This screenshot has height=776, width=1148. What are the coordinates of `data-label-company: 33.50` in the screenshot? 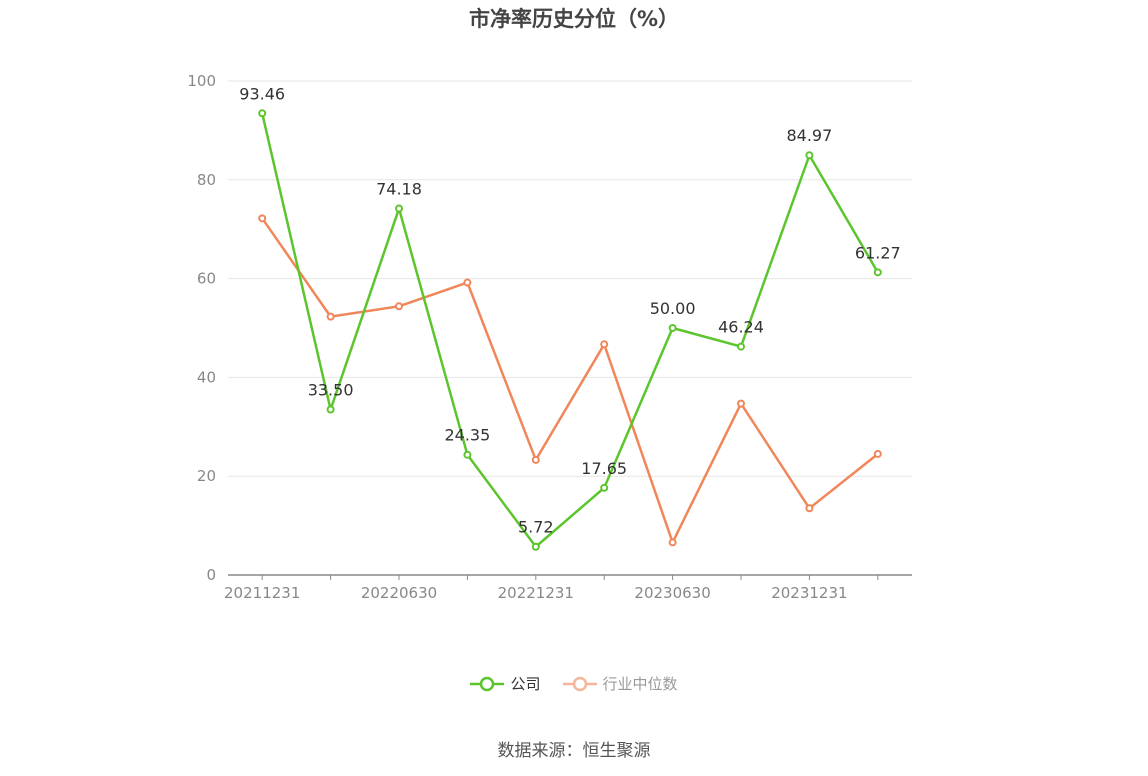 It's located at (331, 390).